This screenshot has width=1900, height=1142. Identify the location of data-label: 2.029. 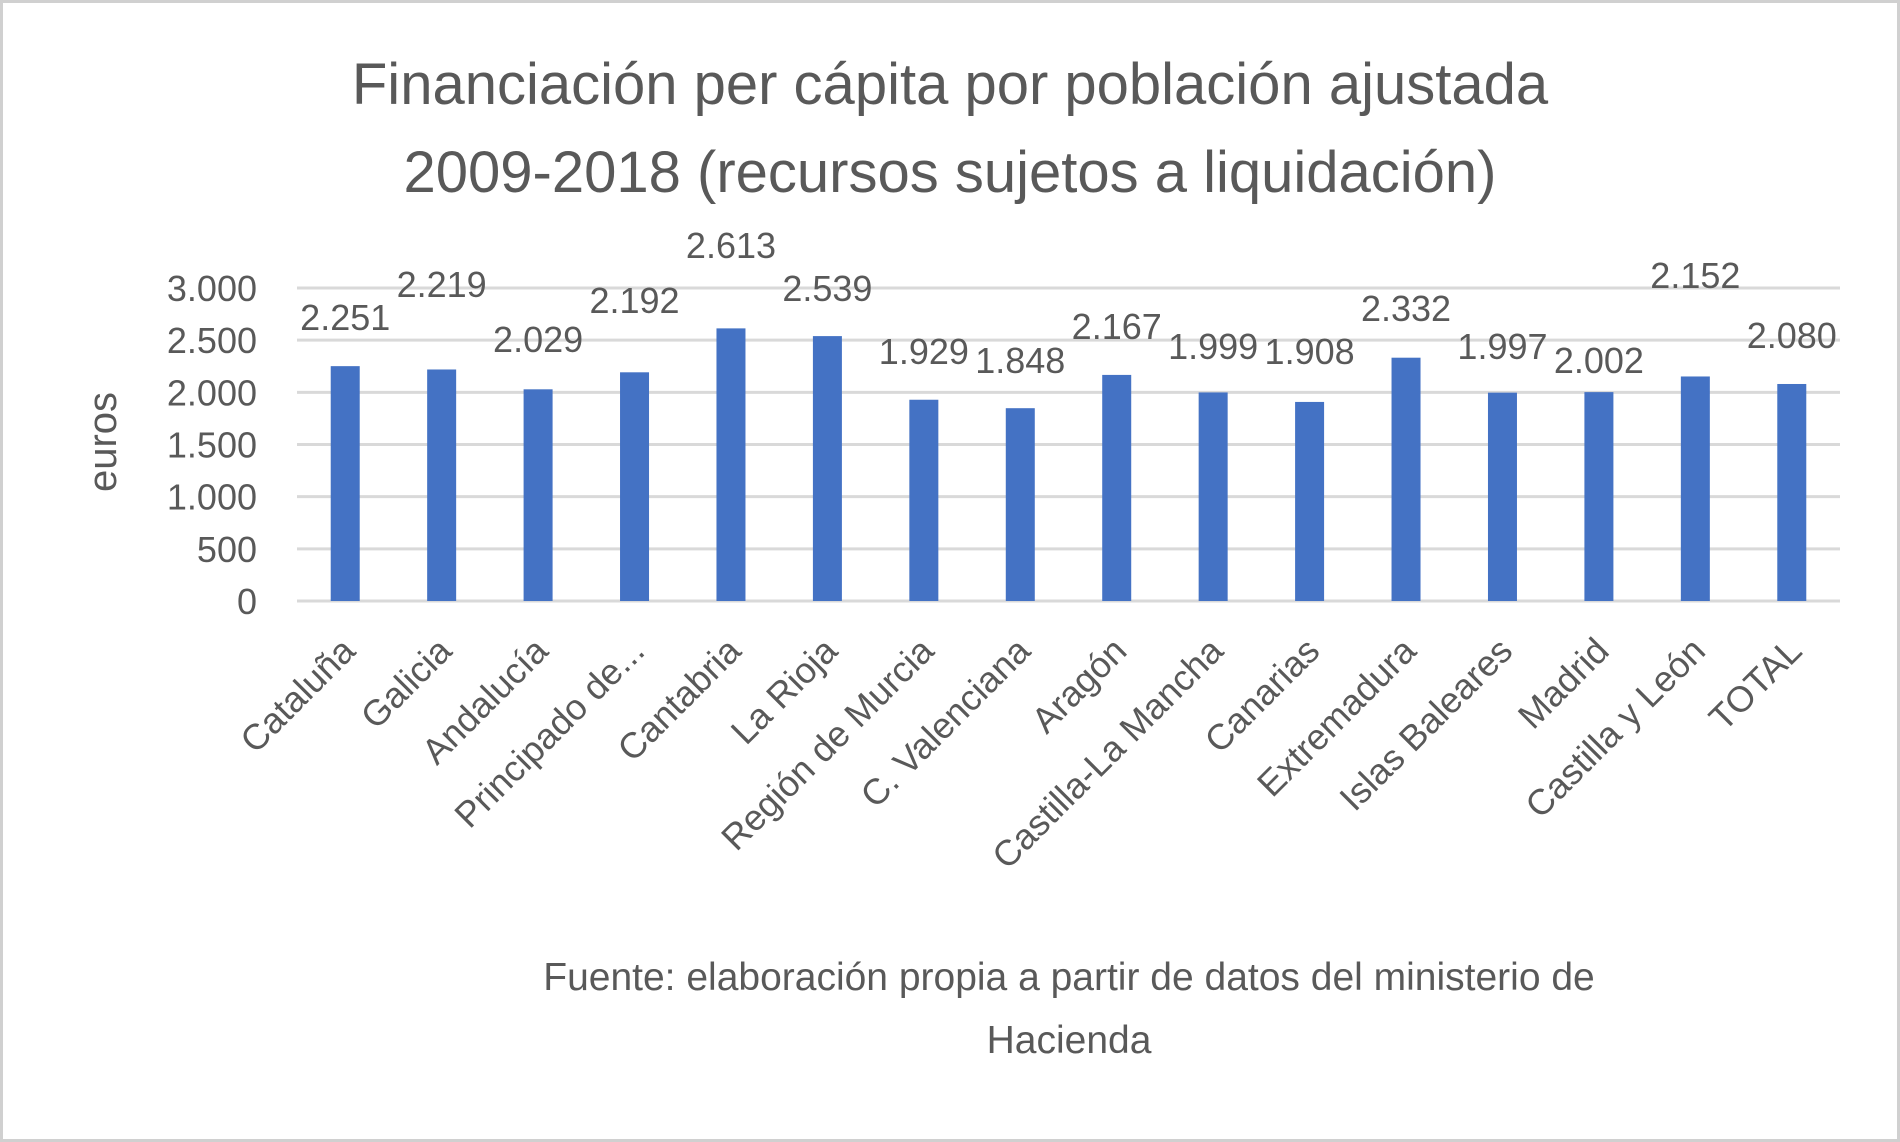
(538, 339).